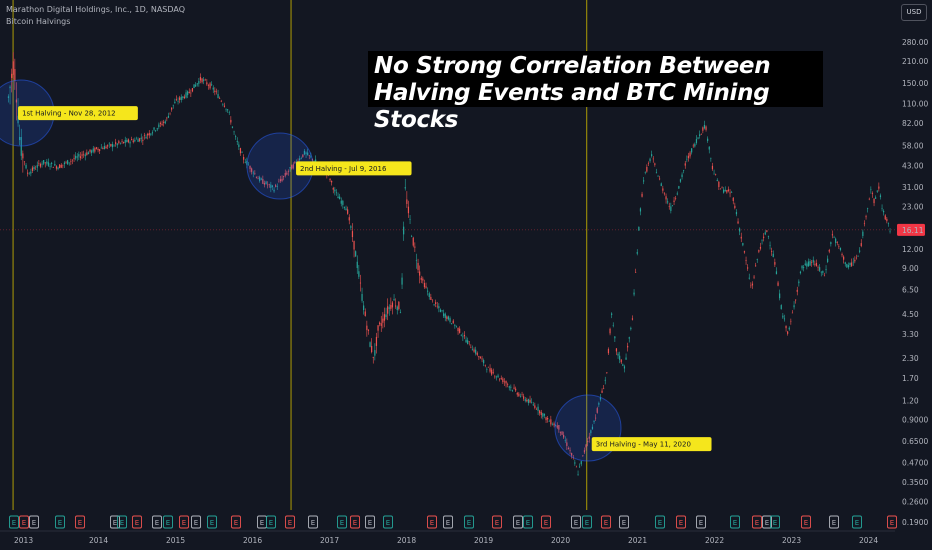  I want to click on banner-line-2: Halving Events and BTC Mining Stocks, so click(572, 106).